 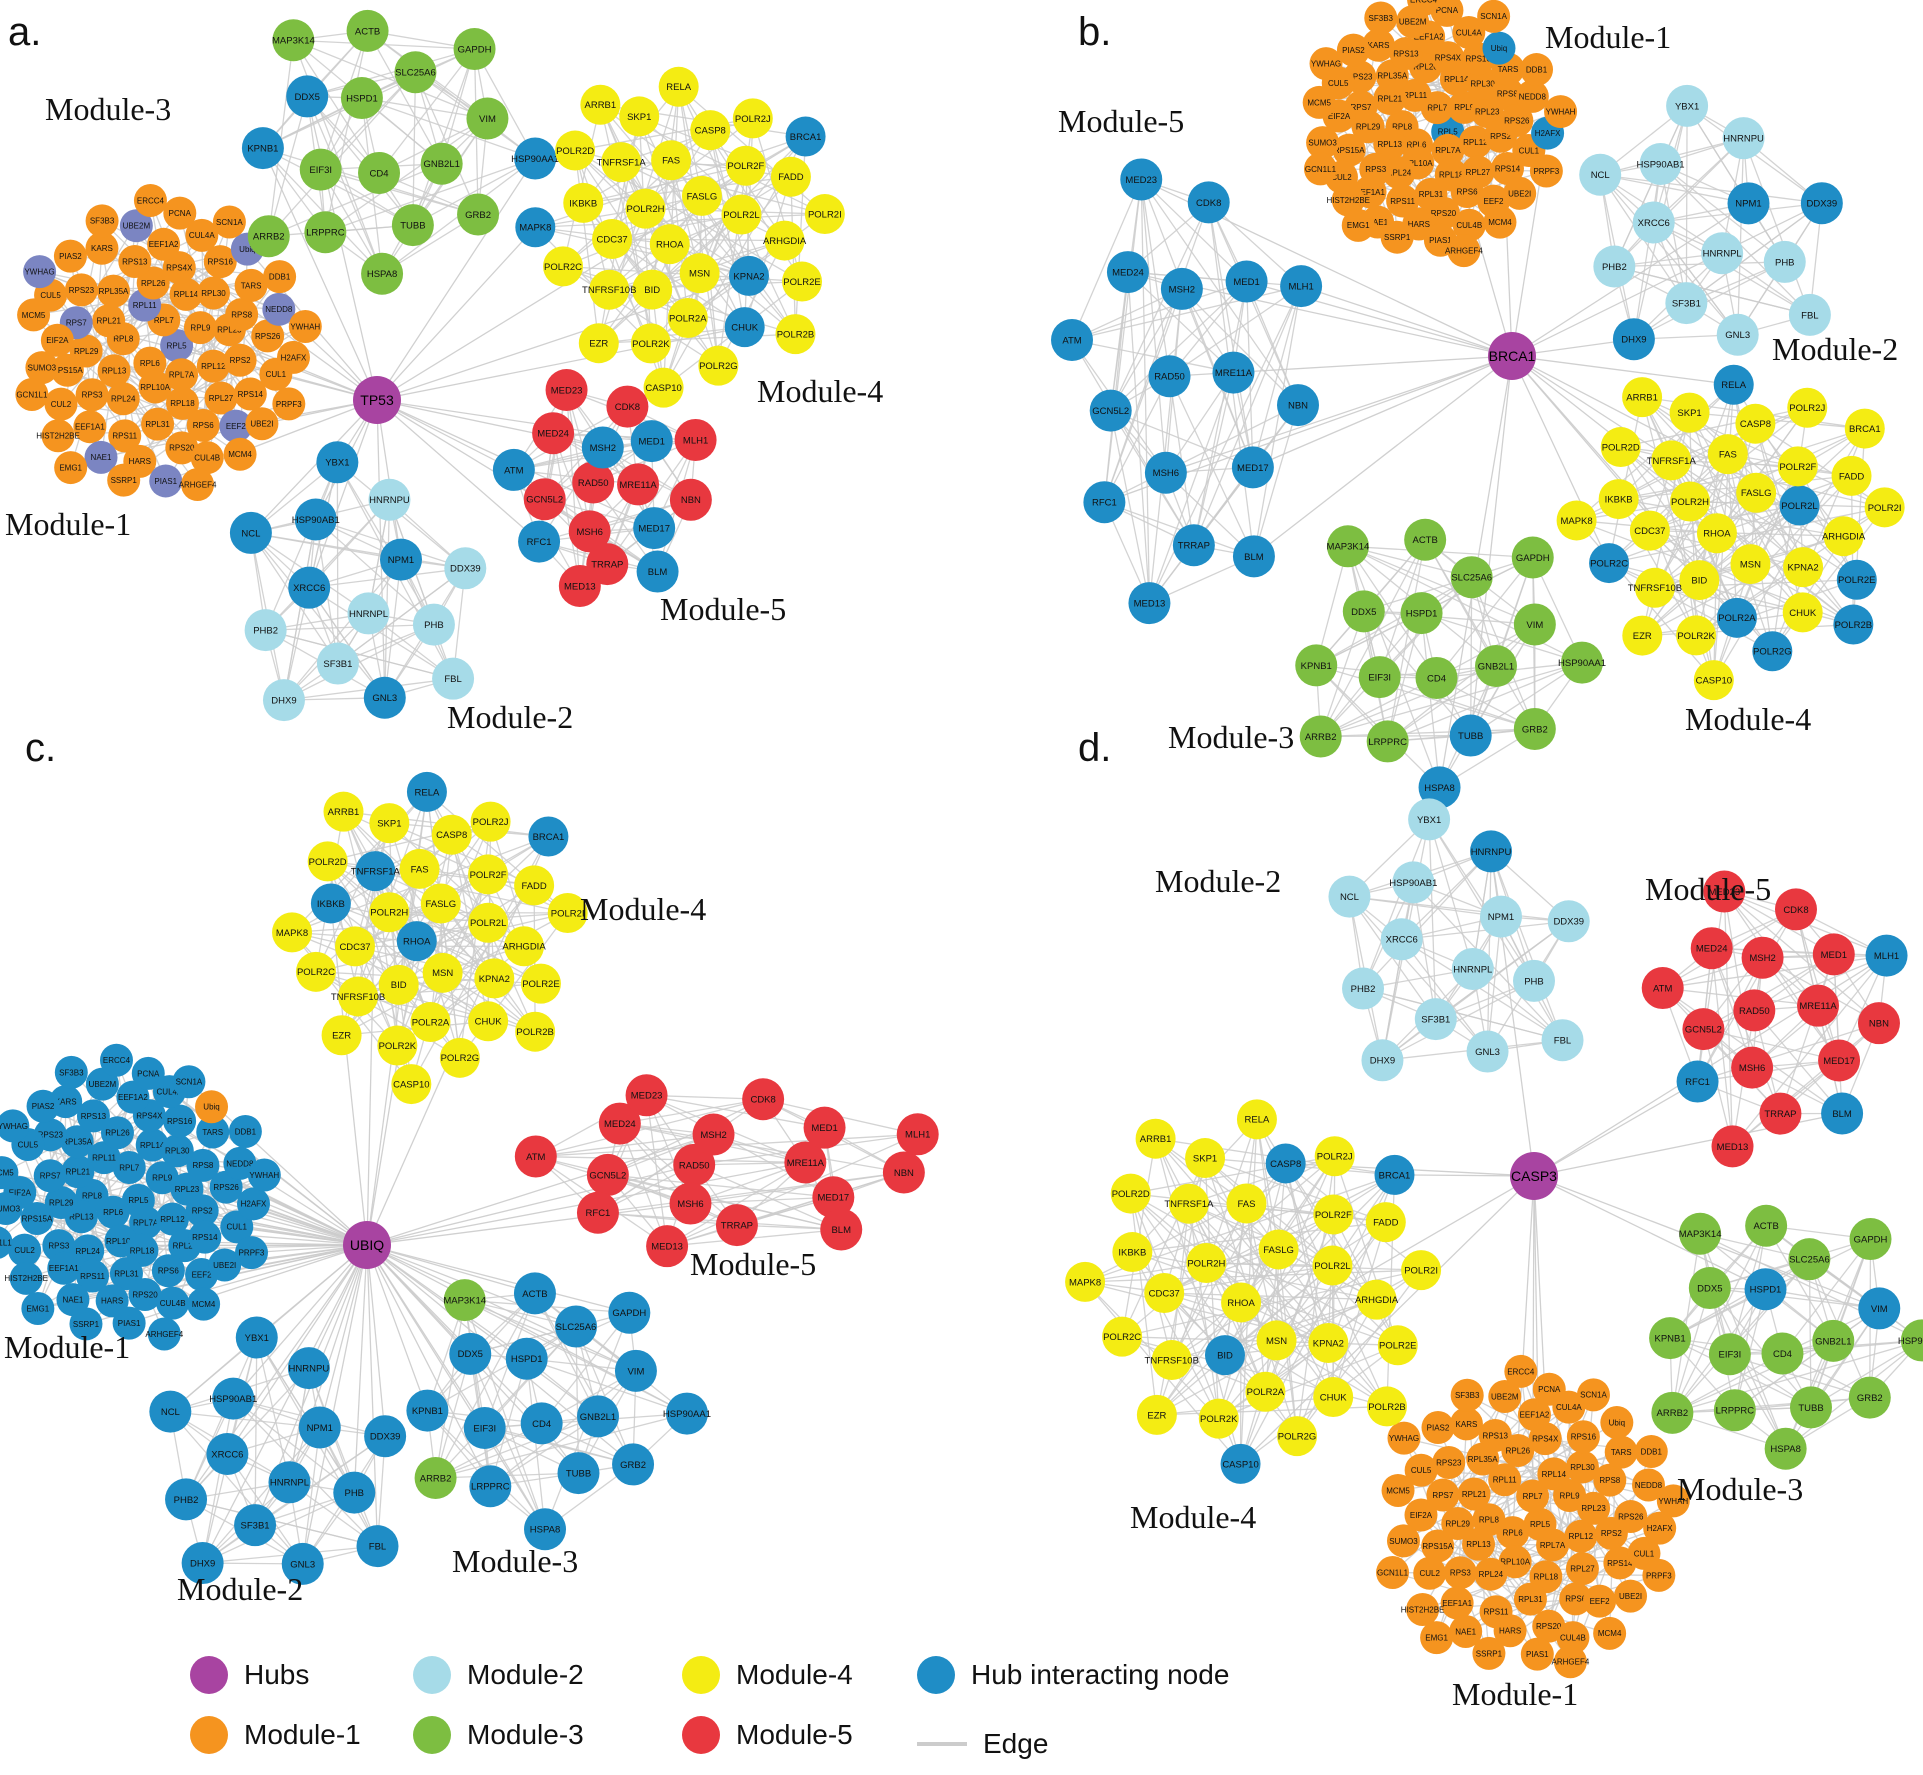 What do you see at coordinates (220, 262) in the screenshot?
I see `node-RPS16` at bounding box center [220, 262].